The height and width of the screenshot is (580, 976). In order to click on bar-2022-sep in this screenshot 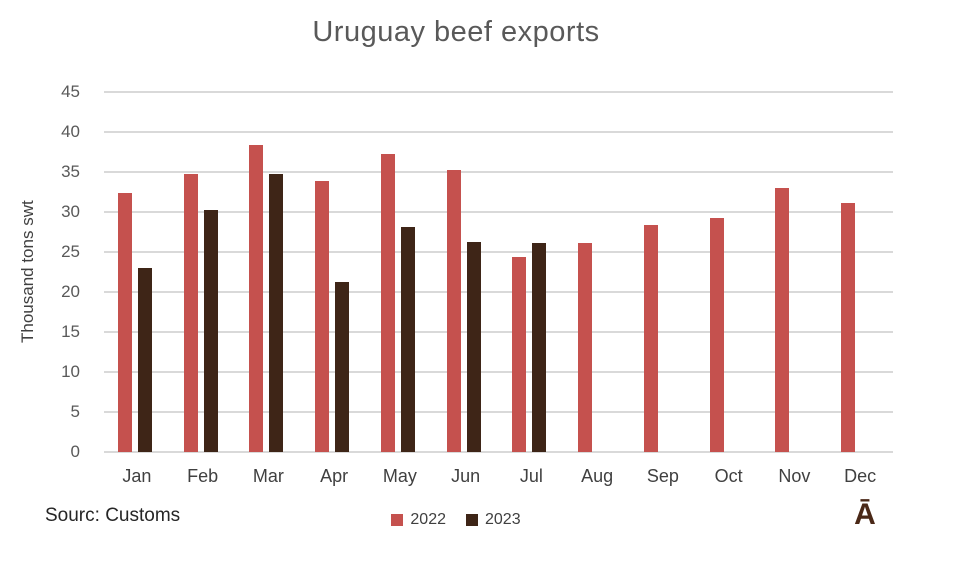, I will do `click(650, 338)`.